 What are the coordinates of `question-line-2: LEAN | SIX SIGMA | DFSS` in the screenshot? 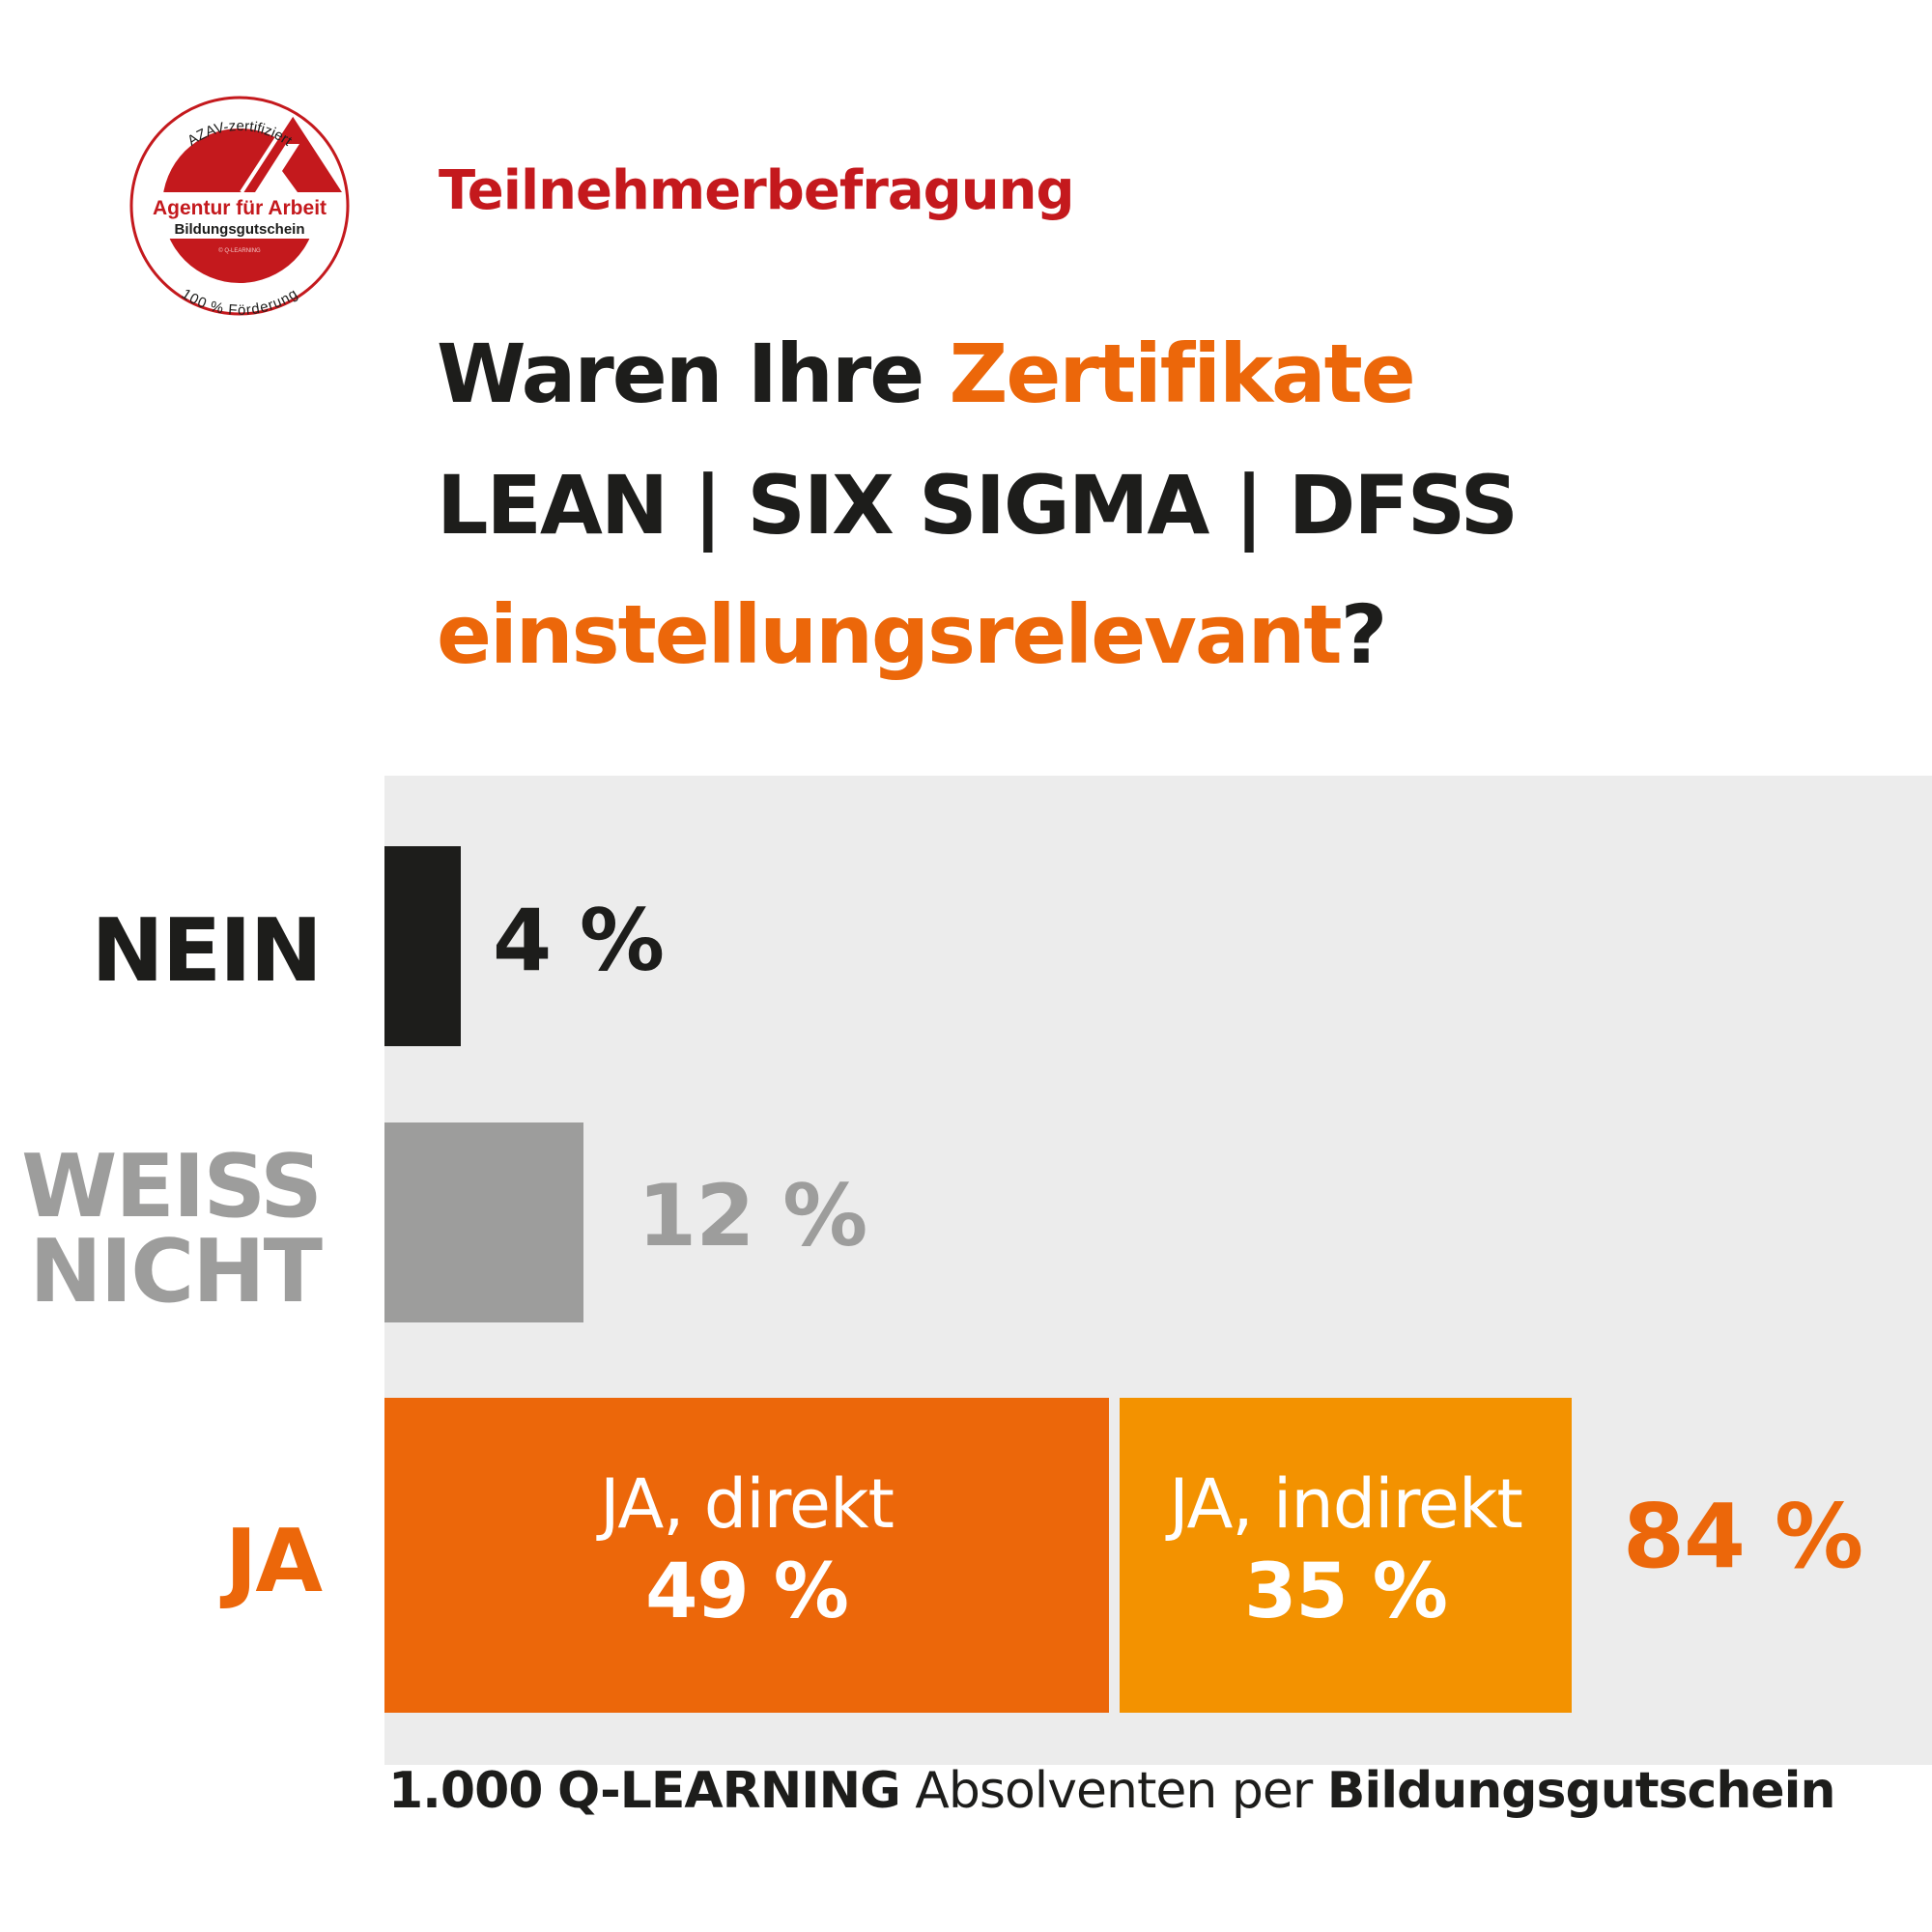 It's located at (978, 505).